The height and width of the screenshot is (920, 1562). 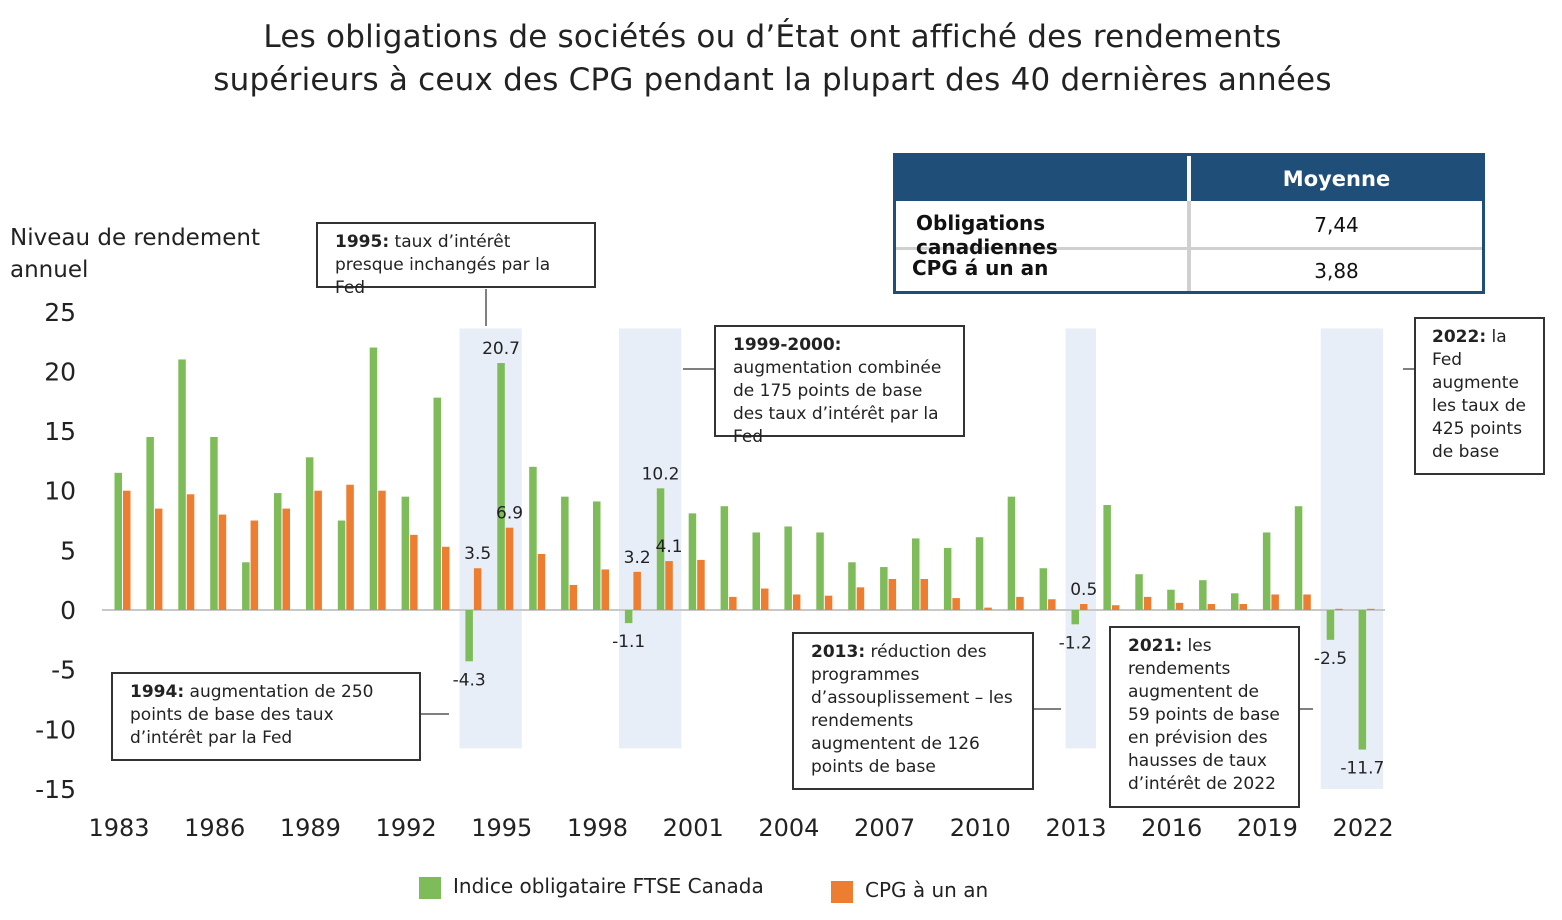 What do you see at coordinates (414, 572) in the screenshot?
I see `gic-bar-1992` at bounding box center [414, 572].